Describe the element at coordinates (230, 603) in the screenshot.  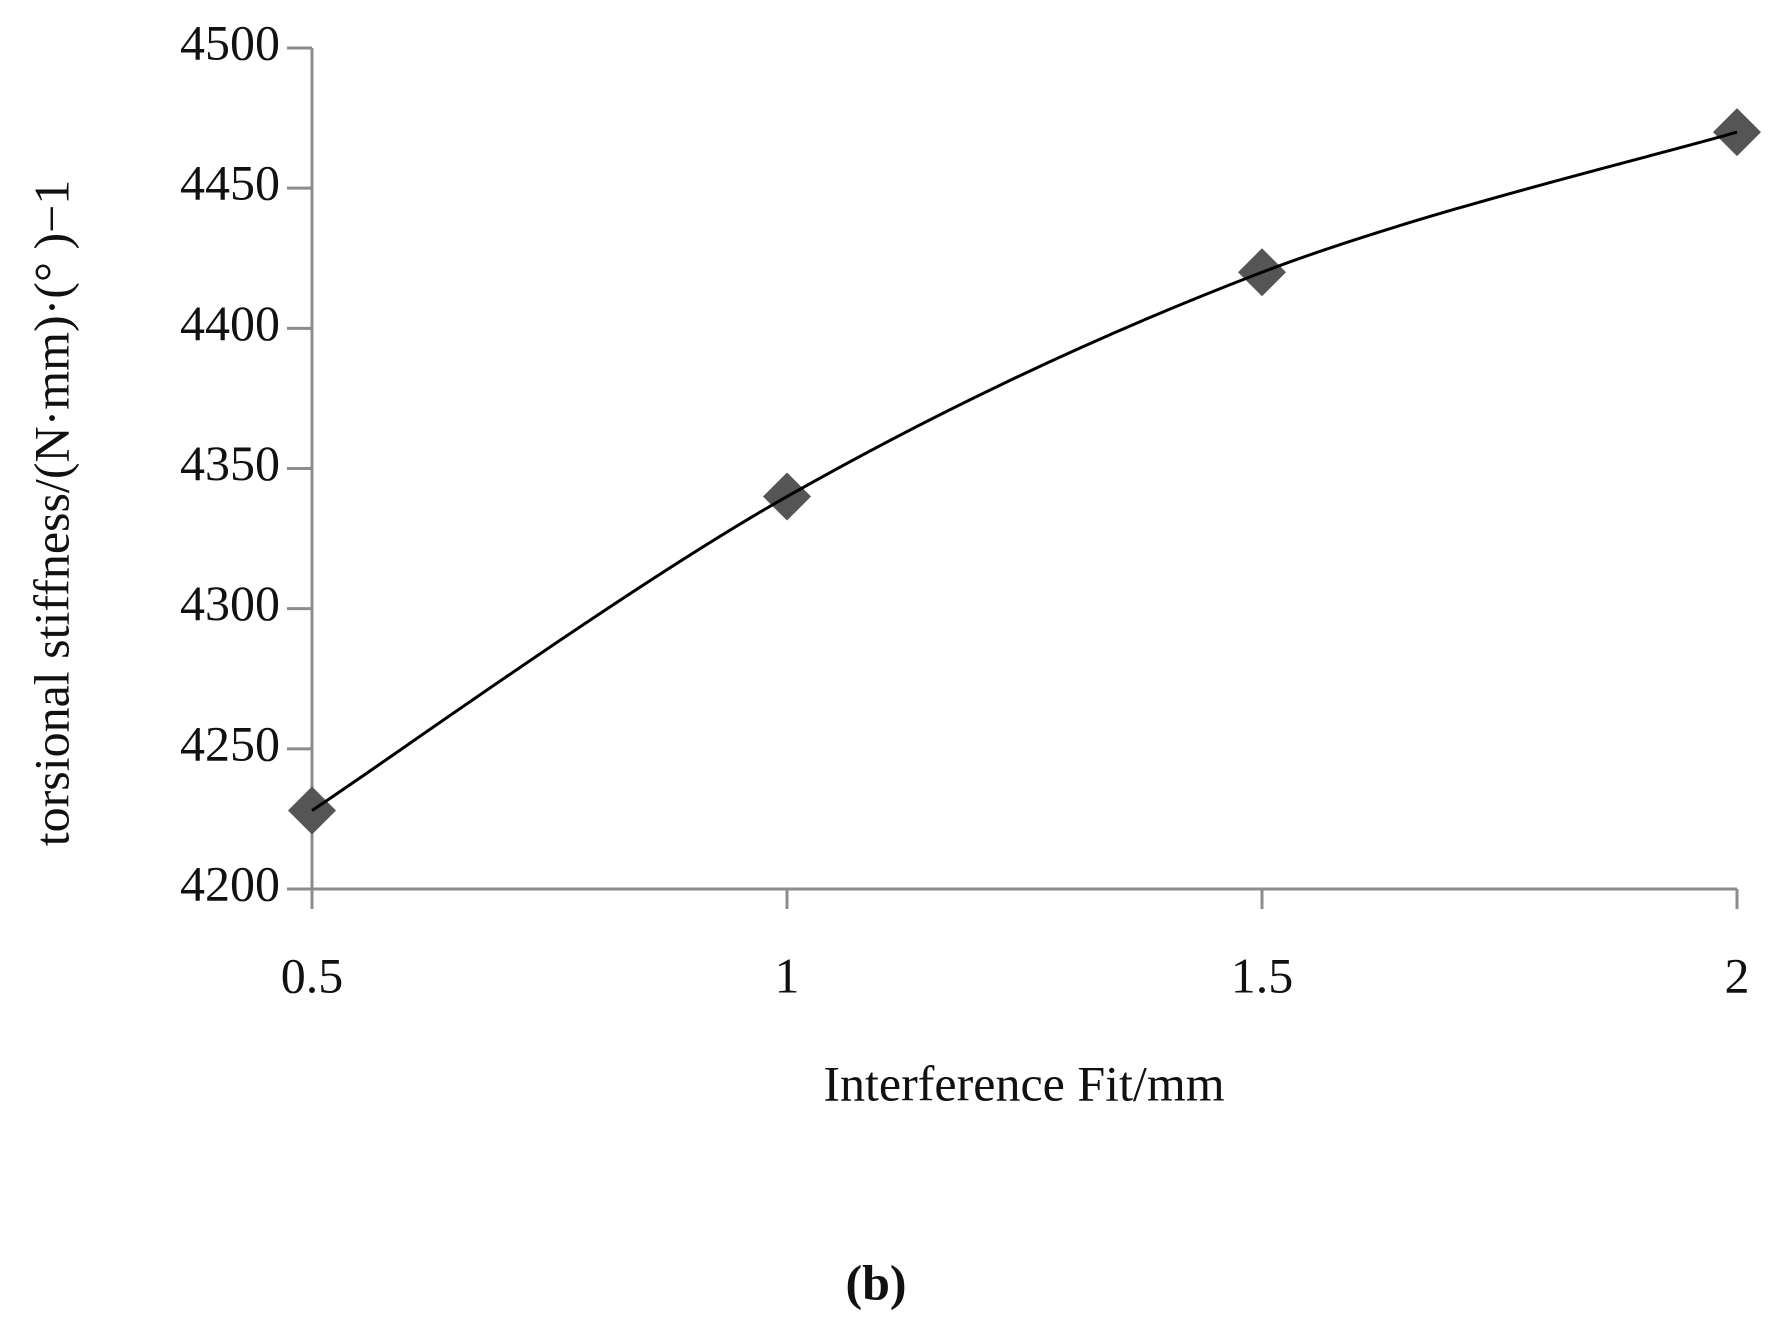
I see `y-tick-label: 4300` at that location.